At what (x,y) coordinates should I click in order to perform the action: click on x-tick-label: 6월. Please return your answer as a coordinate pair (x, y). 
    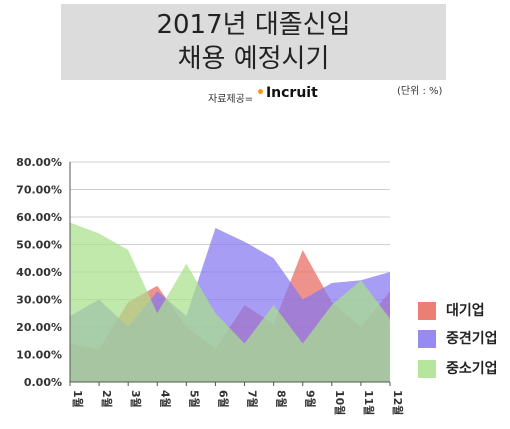
    Looking at the image, I should click on (223, 399).